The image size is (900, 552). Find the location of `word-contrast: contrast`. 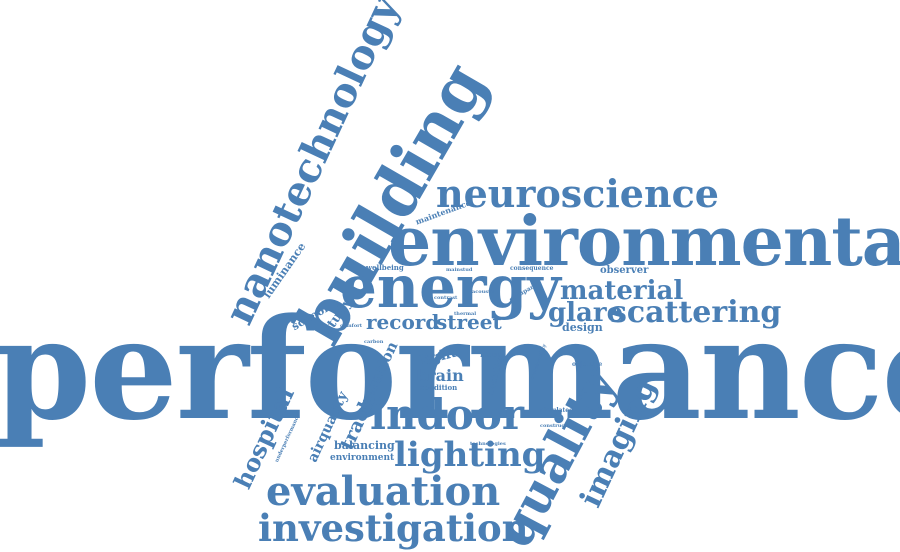

word-contrast: contrast is located at coordinates (446, 298).